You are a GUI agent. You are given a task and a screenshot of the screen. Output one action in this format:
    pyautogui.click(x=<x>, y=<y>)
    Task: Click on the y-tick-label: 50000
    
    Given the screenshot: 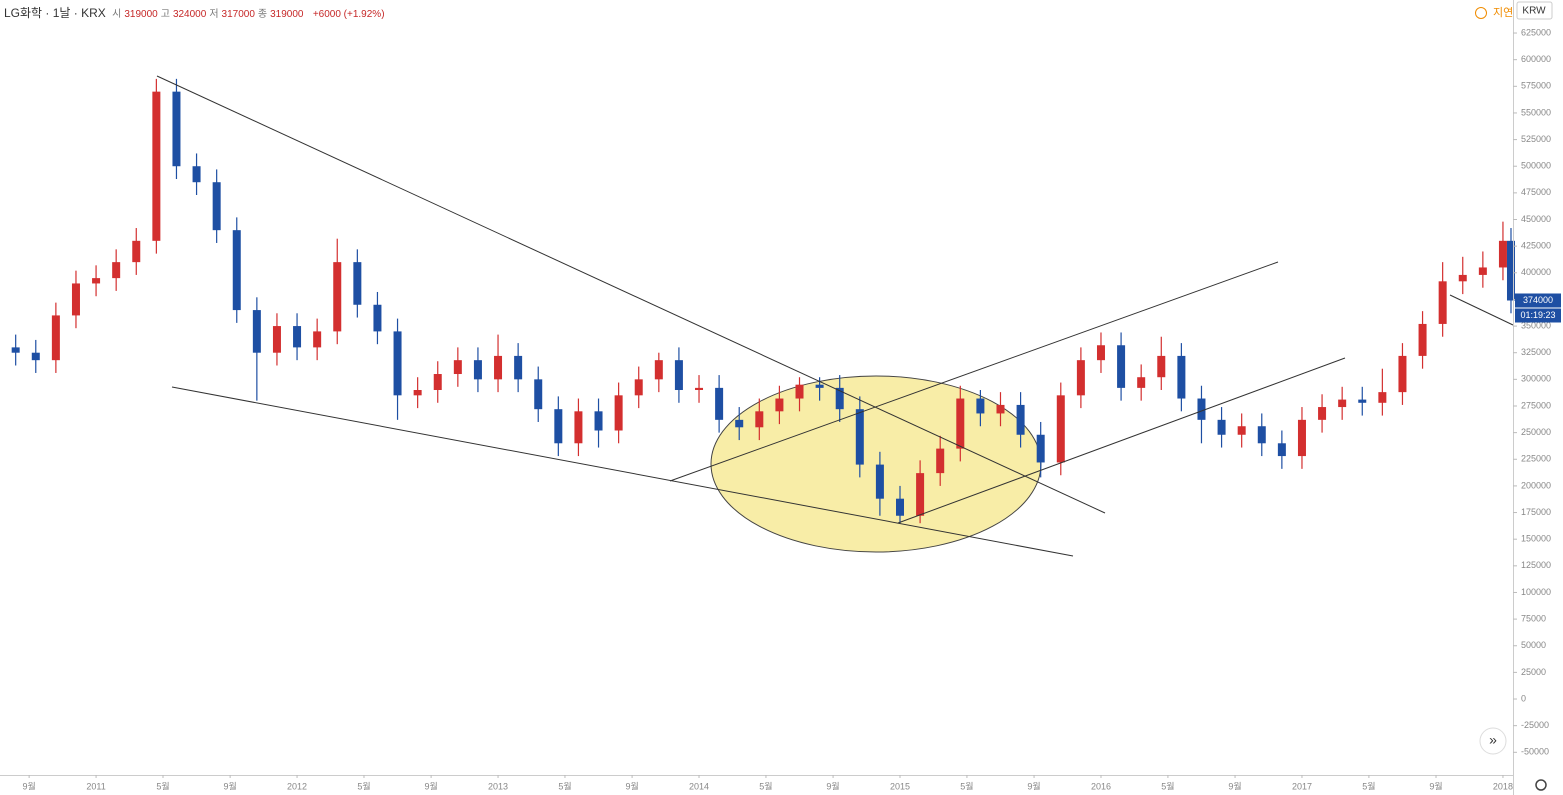 What is the action you would take?
    pyautogui.click(x=1533, y=645)
    